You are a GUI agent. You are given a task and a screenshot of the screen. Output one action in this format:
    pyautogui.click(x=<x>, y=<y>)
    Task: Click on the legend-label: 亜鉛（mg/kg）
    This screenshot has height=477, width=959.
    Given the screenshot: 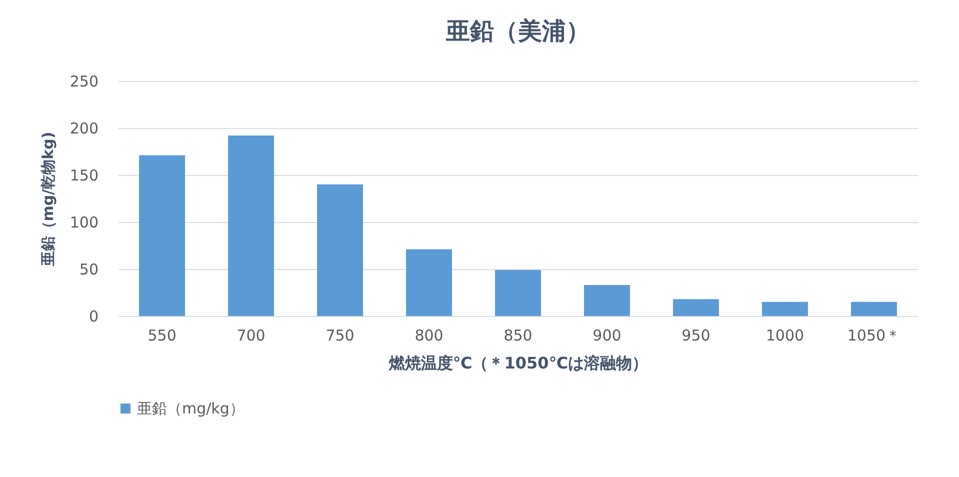 What is the action you would take?
    pyautogui.click(x=190, y=409)
    